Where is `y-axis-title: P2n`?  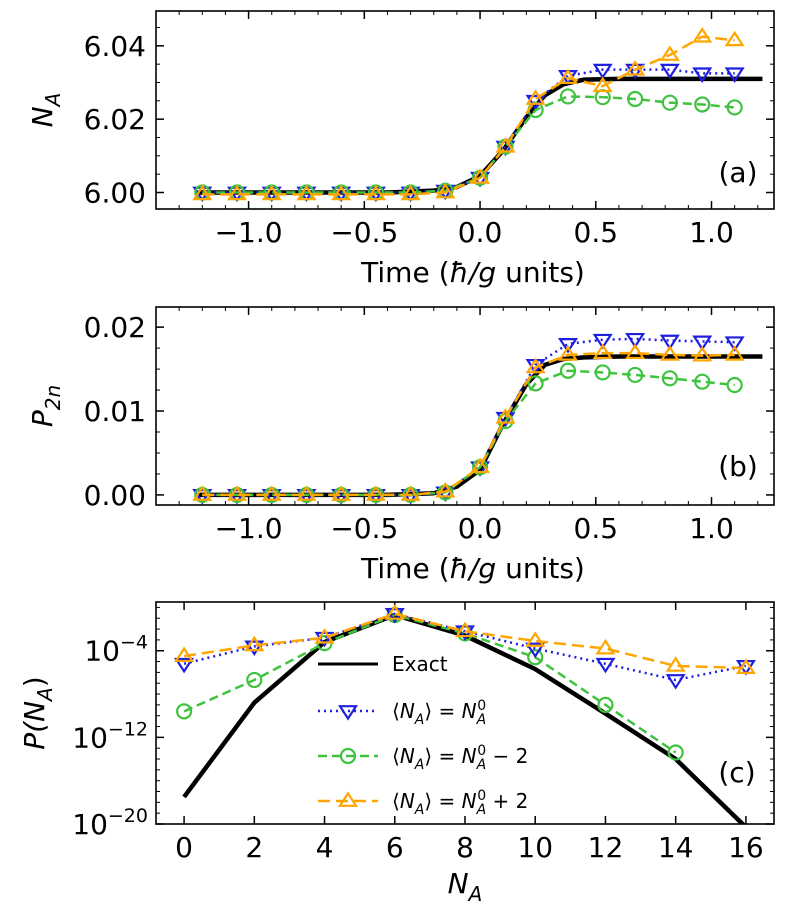
y-axis-title: P2n is located at coordinates (45, 406).